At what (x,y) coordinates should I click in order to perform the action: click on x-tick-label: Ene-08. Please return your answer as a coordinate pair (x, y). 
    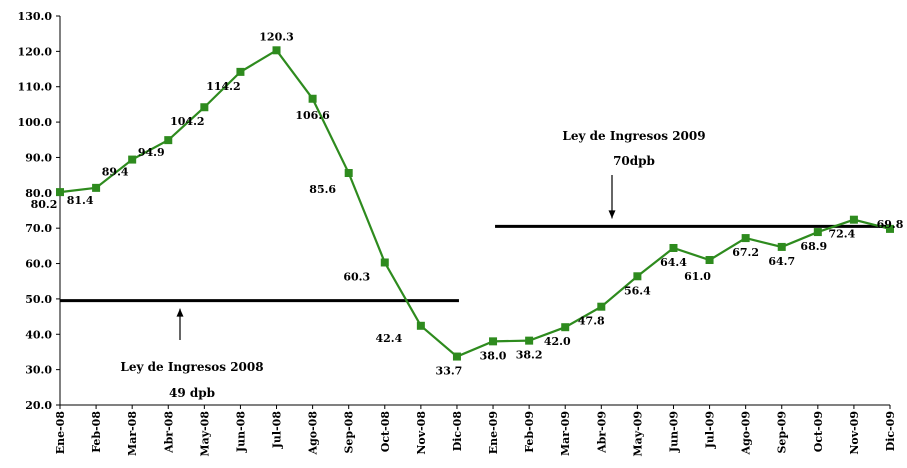
    Looking at the image, I should click on (60, 433).